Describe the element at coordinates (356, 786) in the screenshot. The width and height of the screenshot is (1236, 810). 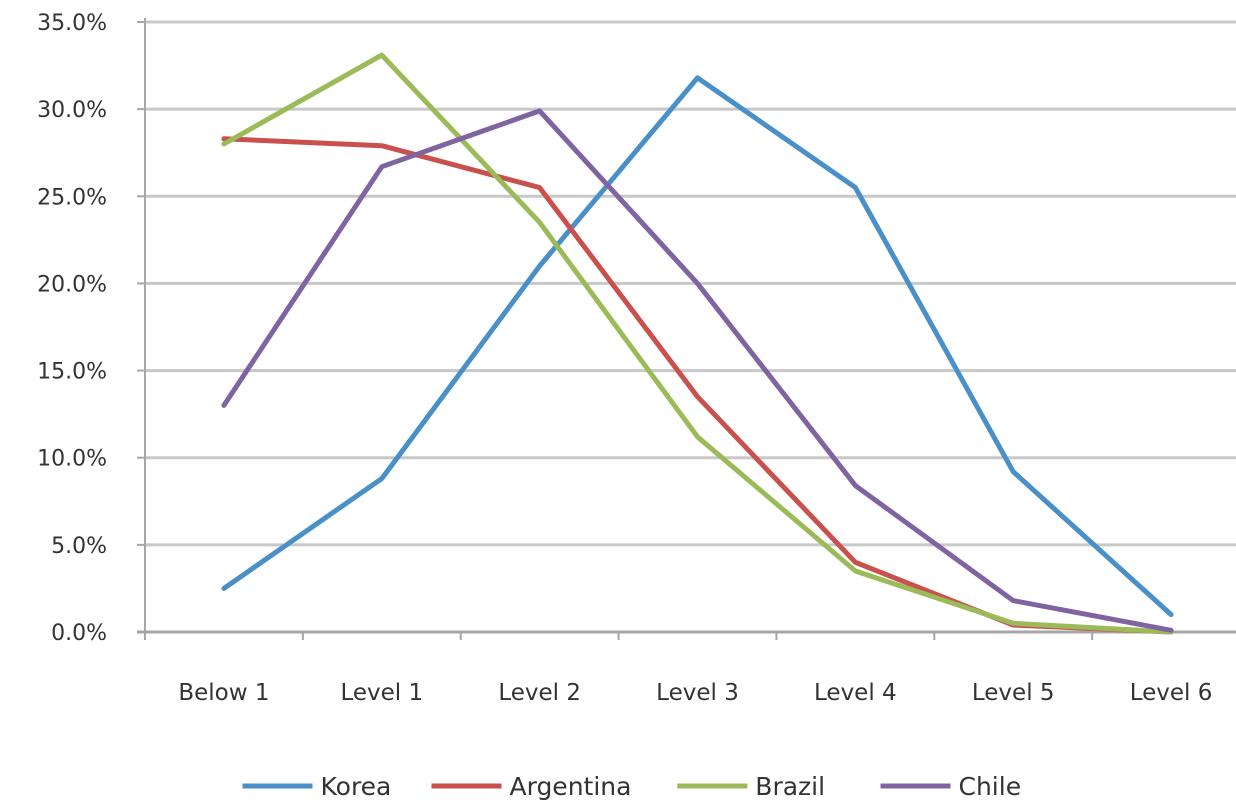
I see `legend-label-korea: Korea` at that location.